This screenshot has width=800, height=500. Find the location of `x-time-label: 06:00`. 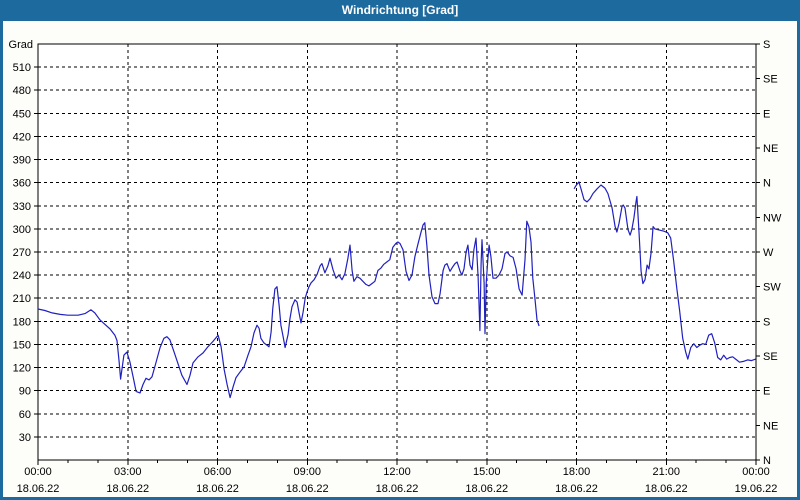

x-time-label: 06:00 is located at coordinates (218, 472).